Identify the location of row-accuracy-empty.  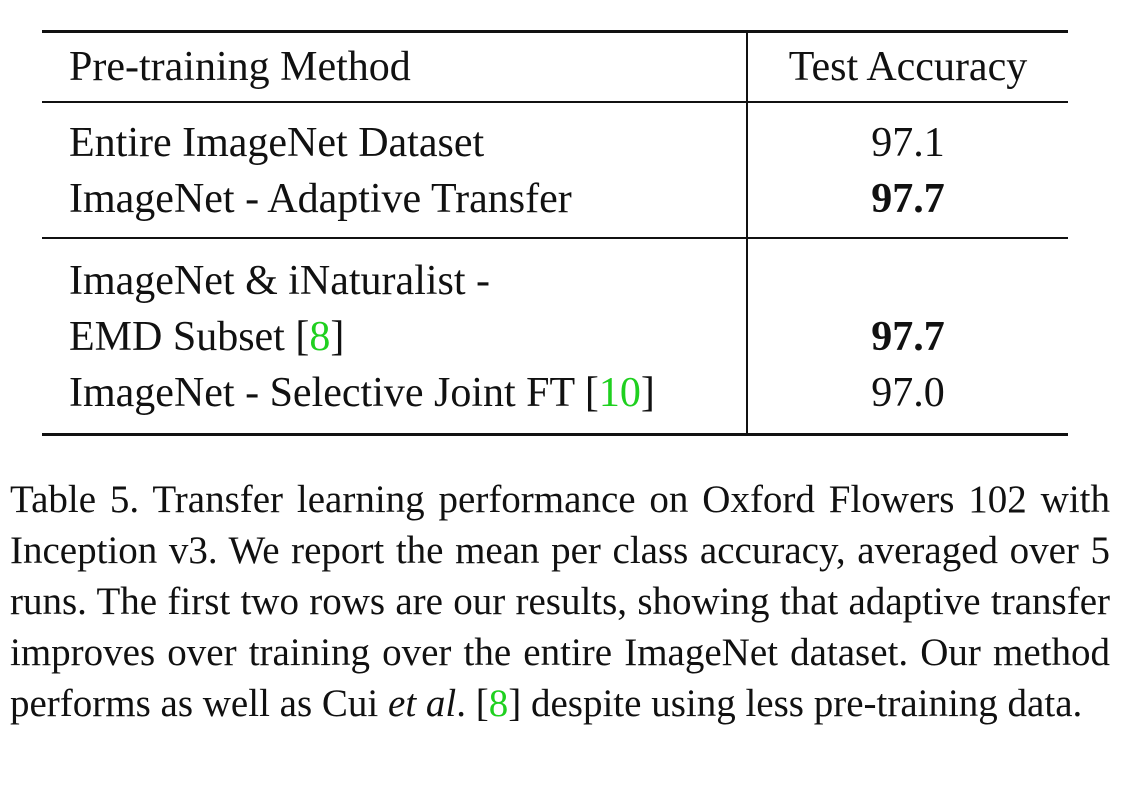
(907, 281).